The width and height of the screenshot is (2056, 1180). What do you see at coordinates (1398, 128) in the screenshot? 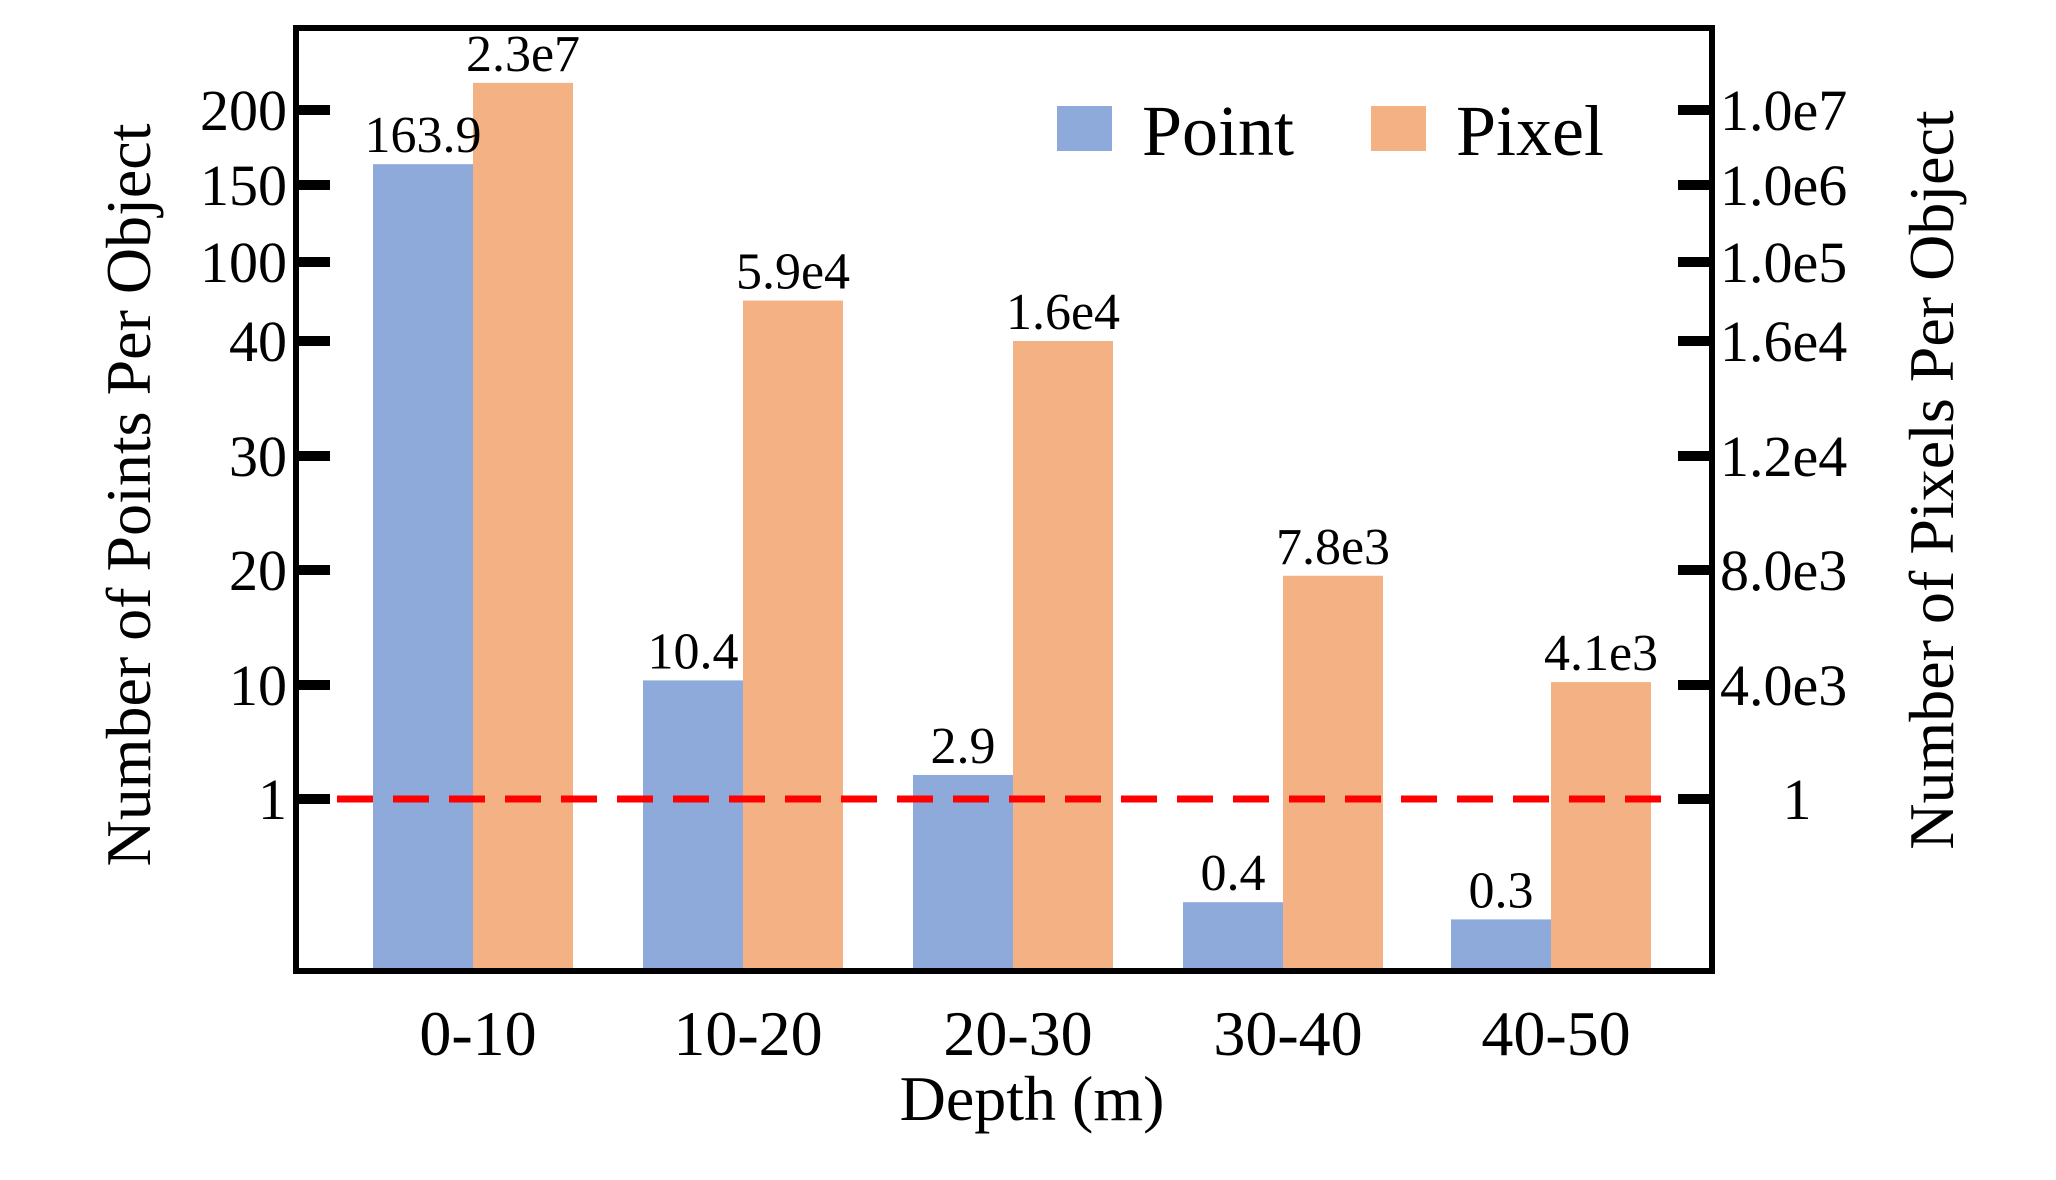
I see `legend-swatch-pixel` at bounding box center [1398, 128].